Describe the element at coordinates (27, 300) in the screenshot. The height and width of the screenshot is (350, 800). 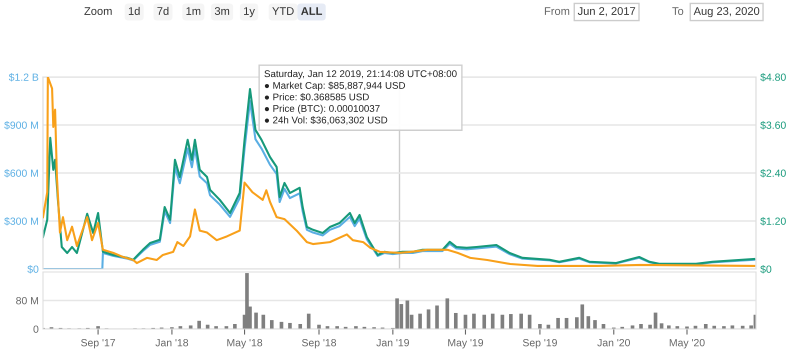
I see `y-tick-label: 80 M` at that location.